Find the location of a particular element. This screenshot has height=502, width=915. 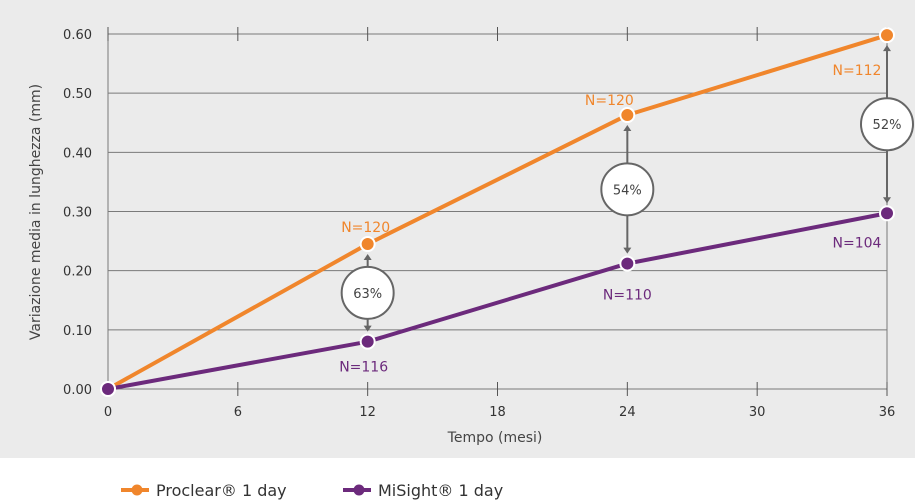

y-tick-label: 0.30 is located at coordinates (77, 213).